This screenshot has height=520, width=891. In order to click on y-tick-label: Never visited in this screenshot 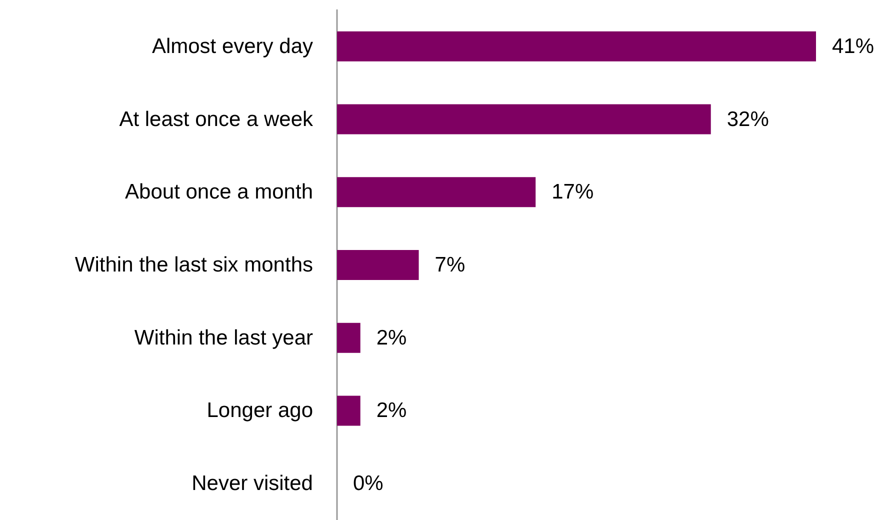, I will do `click(252, 484)`.